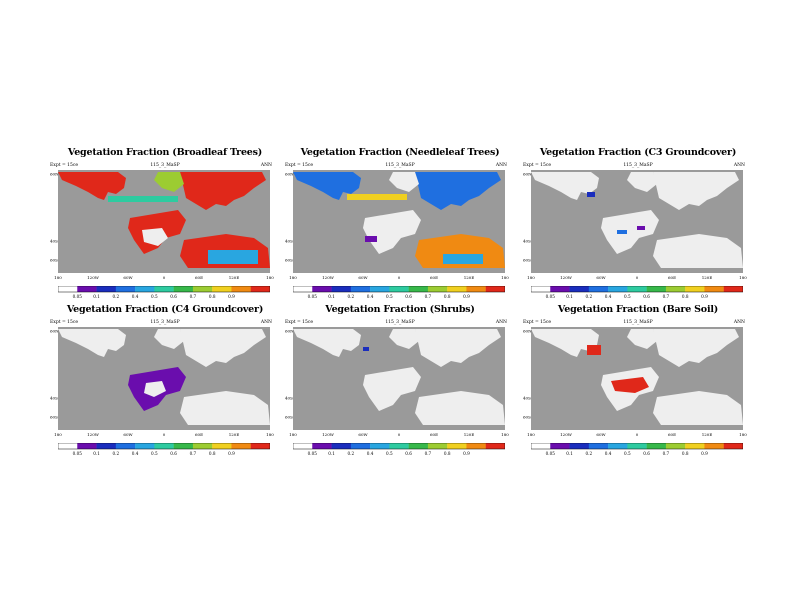  I want to click on colorbar-tick-label: 0.4, so click(135, 453).